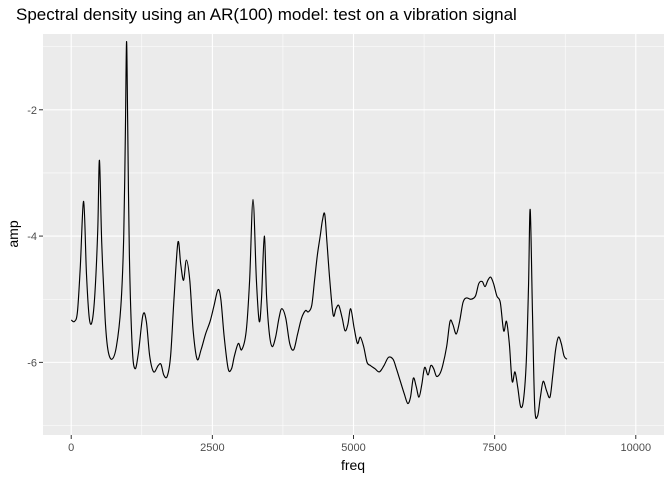 The height and width of the screenshot is (480, 672). Describe the element at coordinates (353, 465) in the screenshot. I see `x-axis-title: freq` at that location.